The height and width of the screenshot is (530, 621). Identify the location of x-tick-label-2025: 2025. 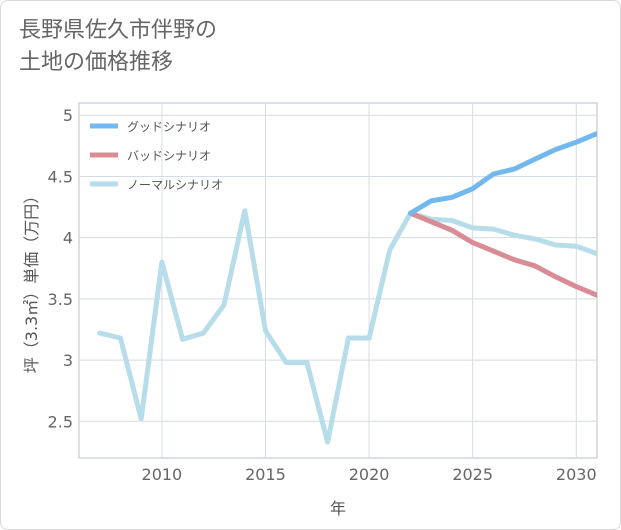
(472, 474).